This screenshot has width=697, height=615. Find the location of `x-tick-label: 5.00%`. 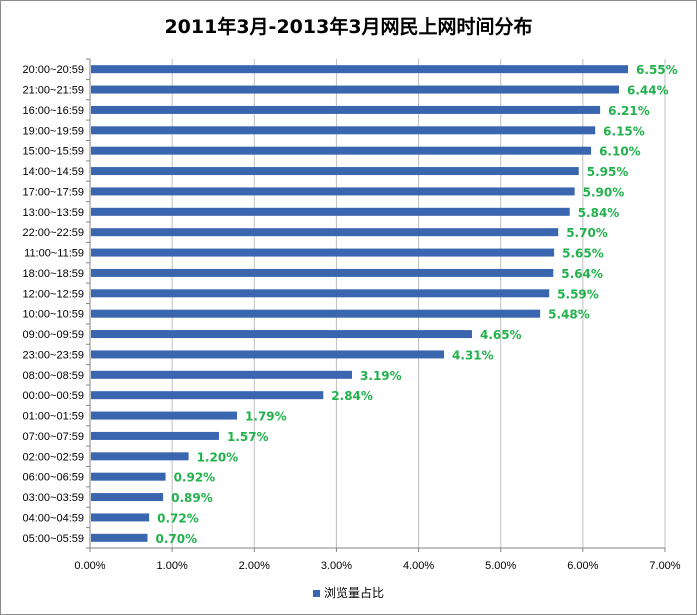

x-tick-label: 5.00% is located at coordinates (500, 566).